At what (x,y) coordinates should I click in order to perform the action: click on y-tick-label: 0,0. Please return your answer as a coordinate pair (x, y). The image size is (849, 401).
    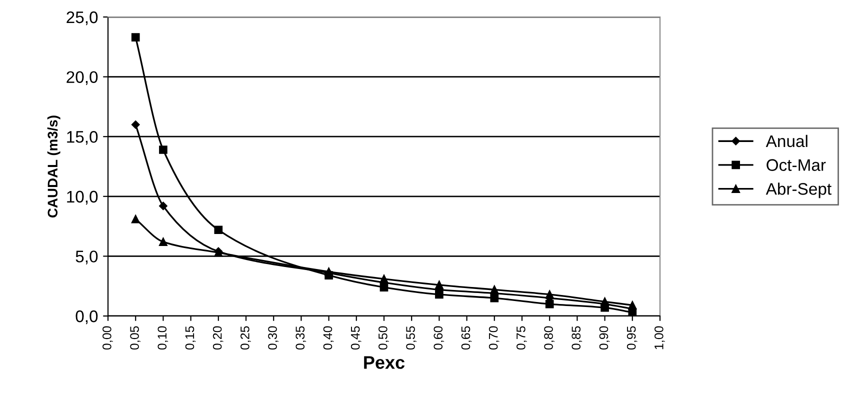
    Looking at the image, I should click on (87, 317).